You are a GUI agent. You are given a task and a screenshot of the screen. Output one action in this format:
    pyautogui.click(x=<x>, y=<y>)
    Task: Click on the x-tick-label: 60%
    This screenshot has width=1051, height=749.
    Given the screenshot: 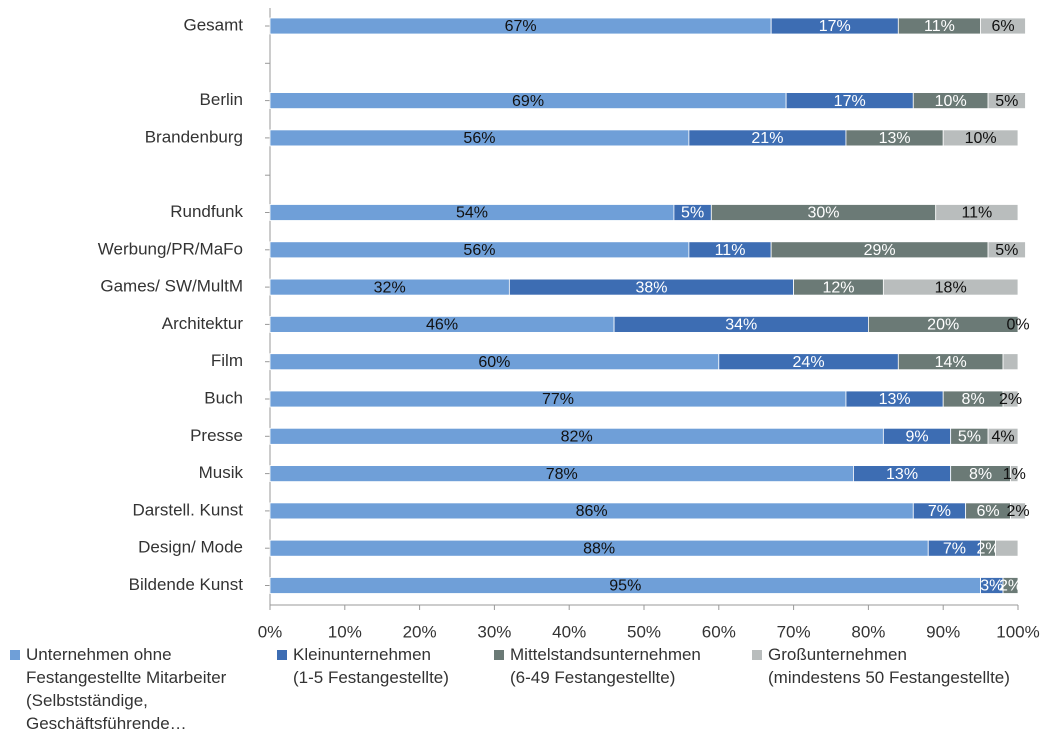 What is the action you would take?
    pyautogui.click(x=719, y=631)
    